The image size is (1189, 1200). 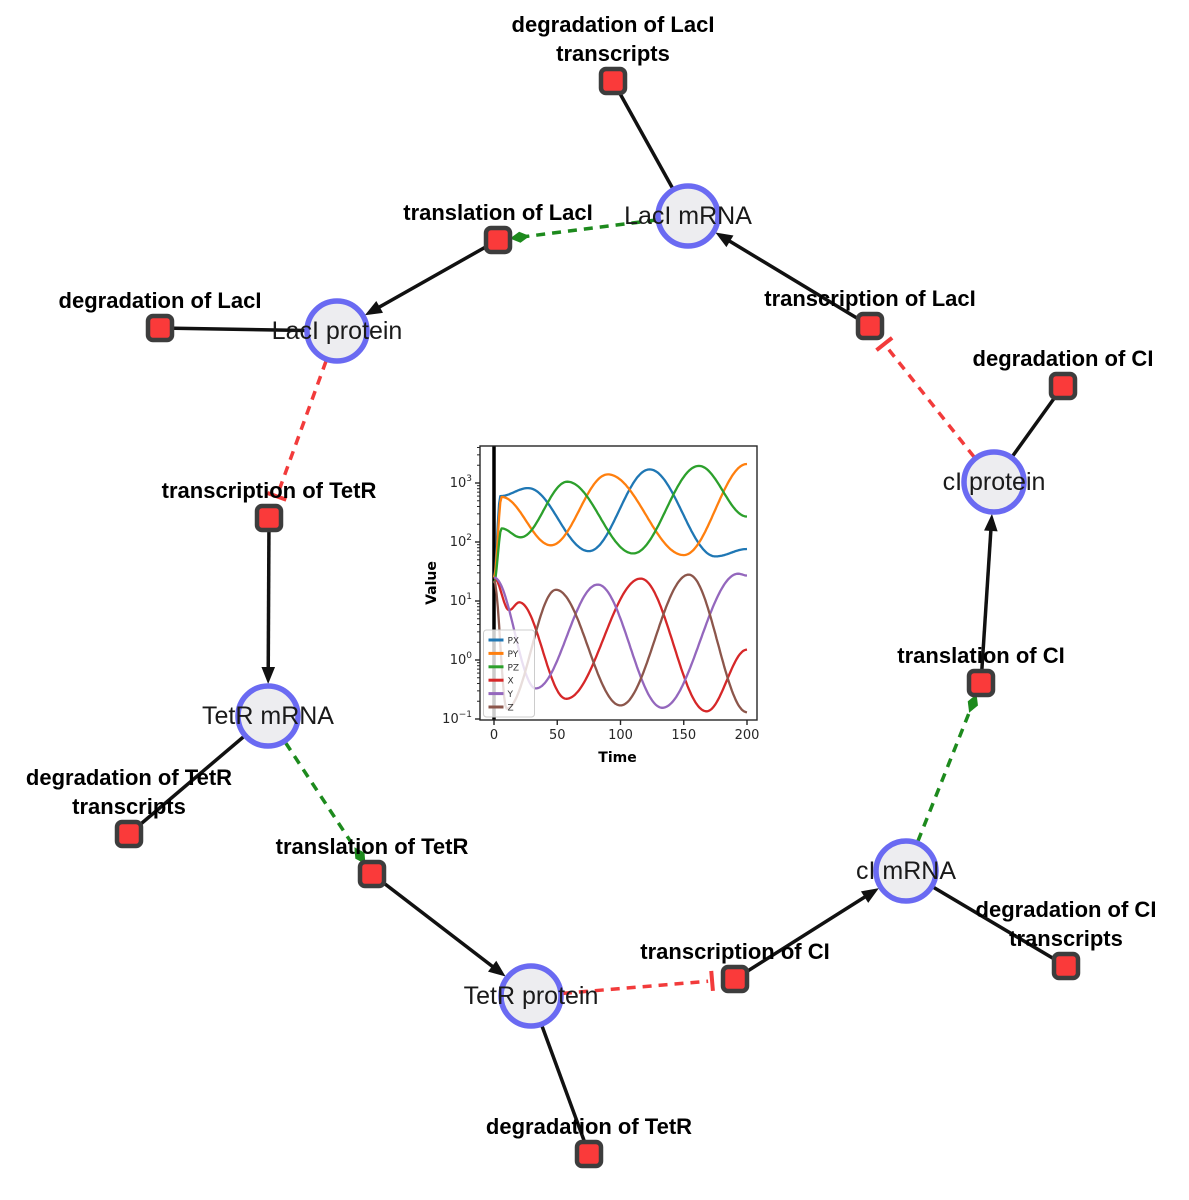 I want to click on reaction-node-transl-tetr, so click(x=372, y=874).